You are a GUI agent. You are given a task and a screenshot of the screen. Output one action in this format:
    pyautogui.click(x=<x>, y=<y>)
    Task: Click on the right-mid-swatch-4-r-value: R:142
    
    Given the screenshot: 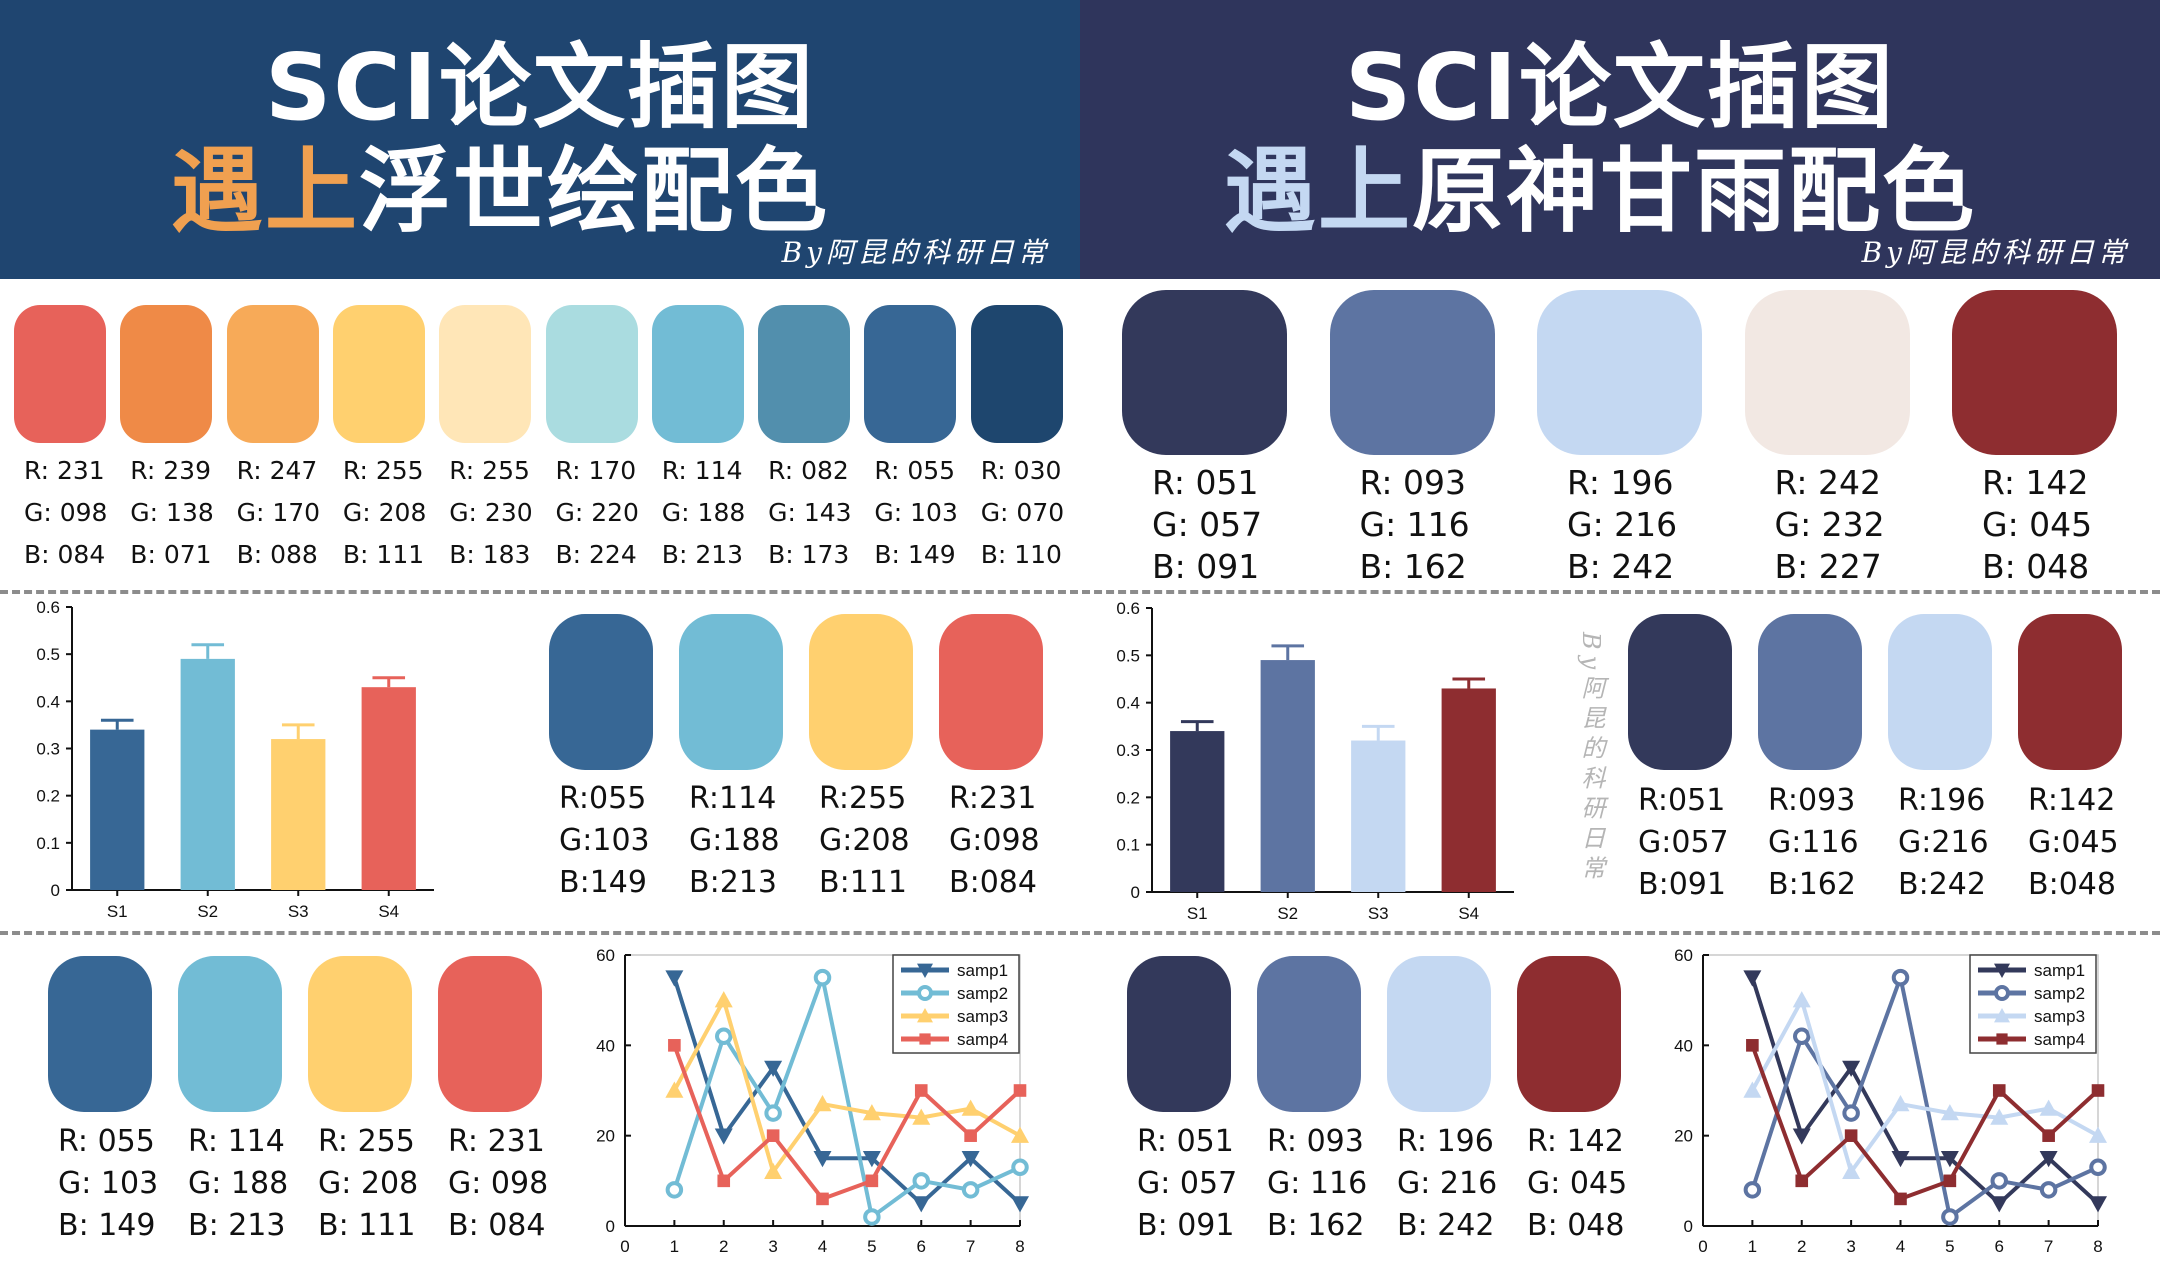 What is the action you would take?
    pyautogui.click(x=2072, y=800)
    